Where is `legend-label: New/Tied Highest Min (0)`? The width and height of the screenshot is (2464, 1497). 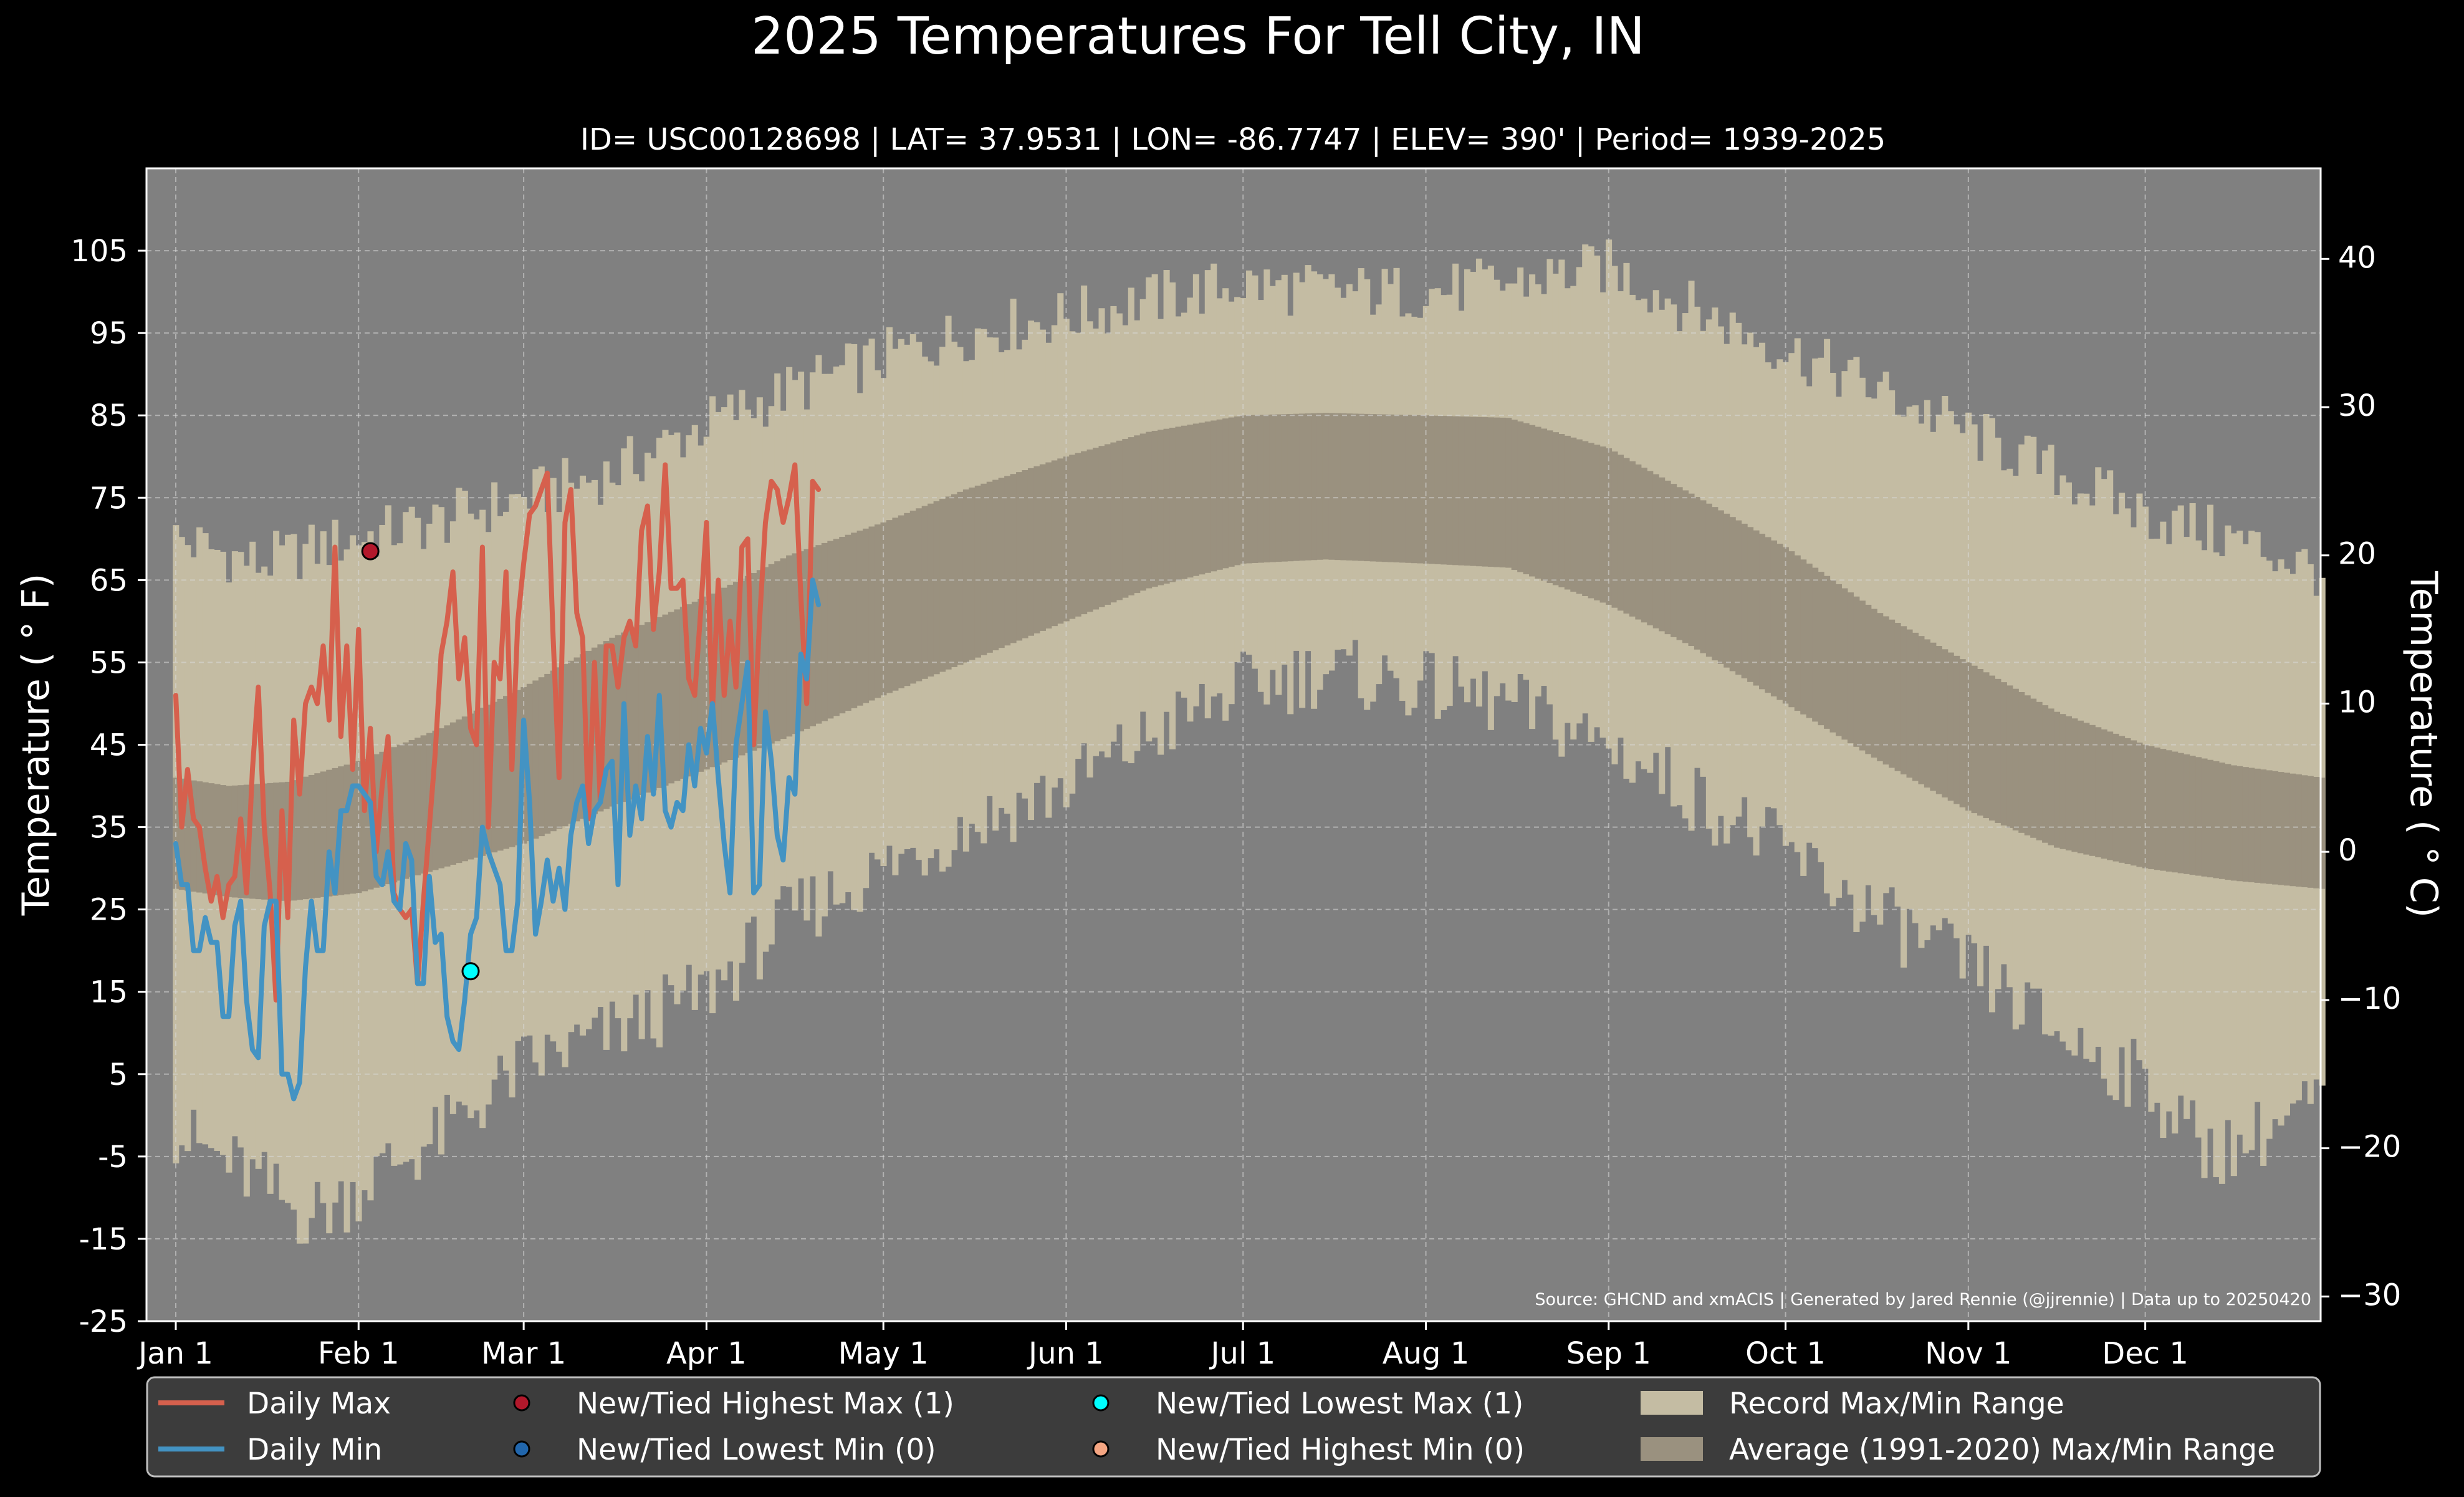
legend-label: New/Tied Highest Min (0) is located at coordinates (1341, 1450).